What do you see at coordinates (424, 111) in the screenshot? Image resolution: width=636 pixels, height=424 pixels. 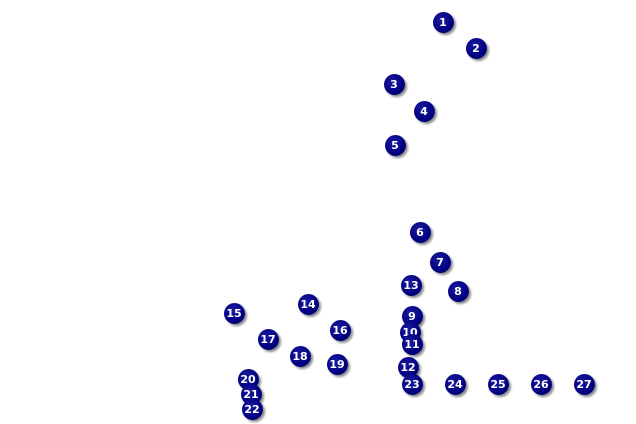 I see `map-marker-4: 4` at bounding box center [424, 111].